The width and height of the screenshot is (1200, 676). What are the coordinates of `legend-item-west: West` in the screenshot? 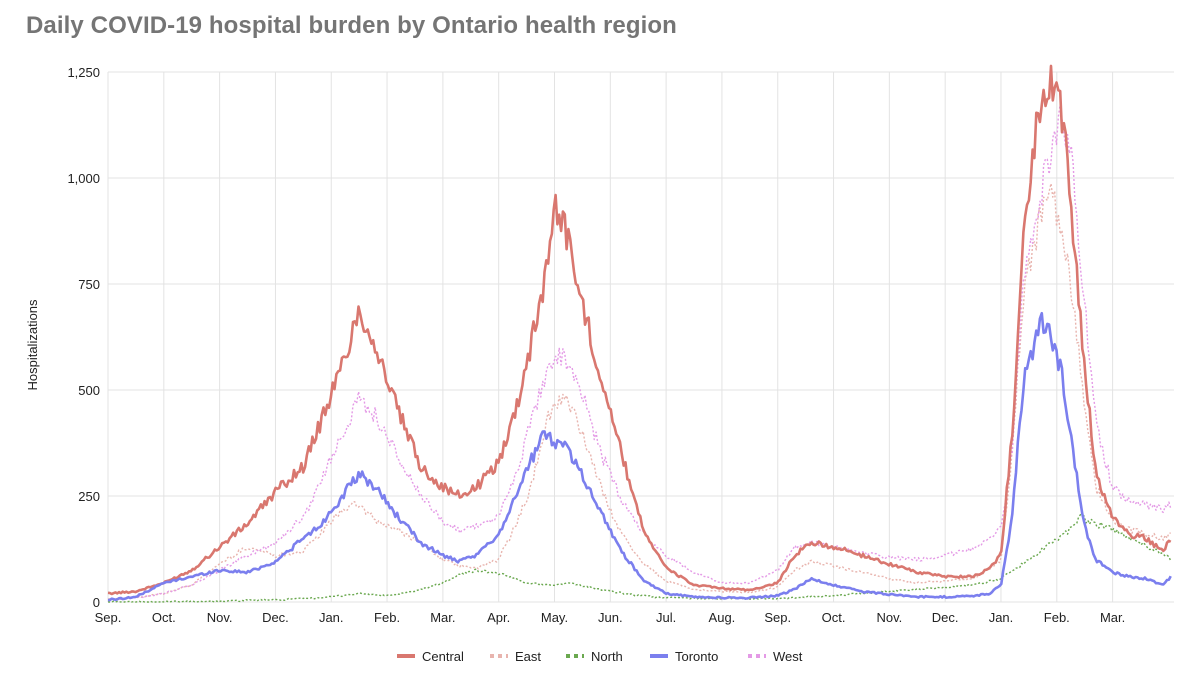 It's located at (775, 656).